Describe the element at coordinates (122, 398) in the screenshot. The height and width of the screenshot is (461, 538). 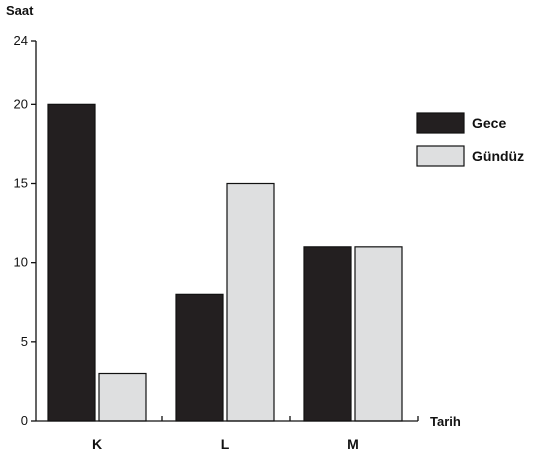
I see `bar-gndz-k` at that location.